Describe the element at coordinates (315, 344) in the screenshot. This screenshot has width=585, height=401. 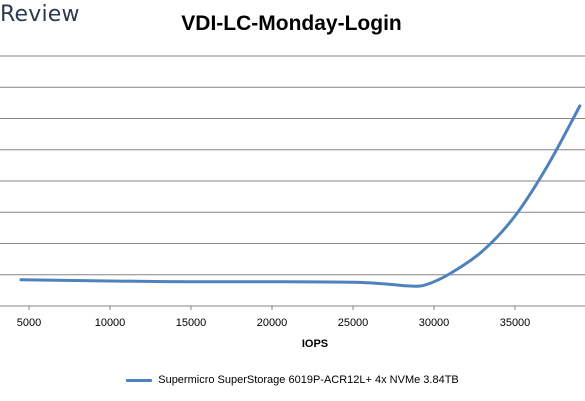
I see `x-axis-label: IOPS` at that location.